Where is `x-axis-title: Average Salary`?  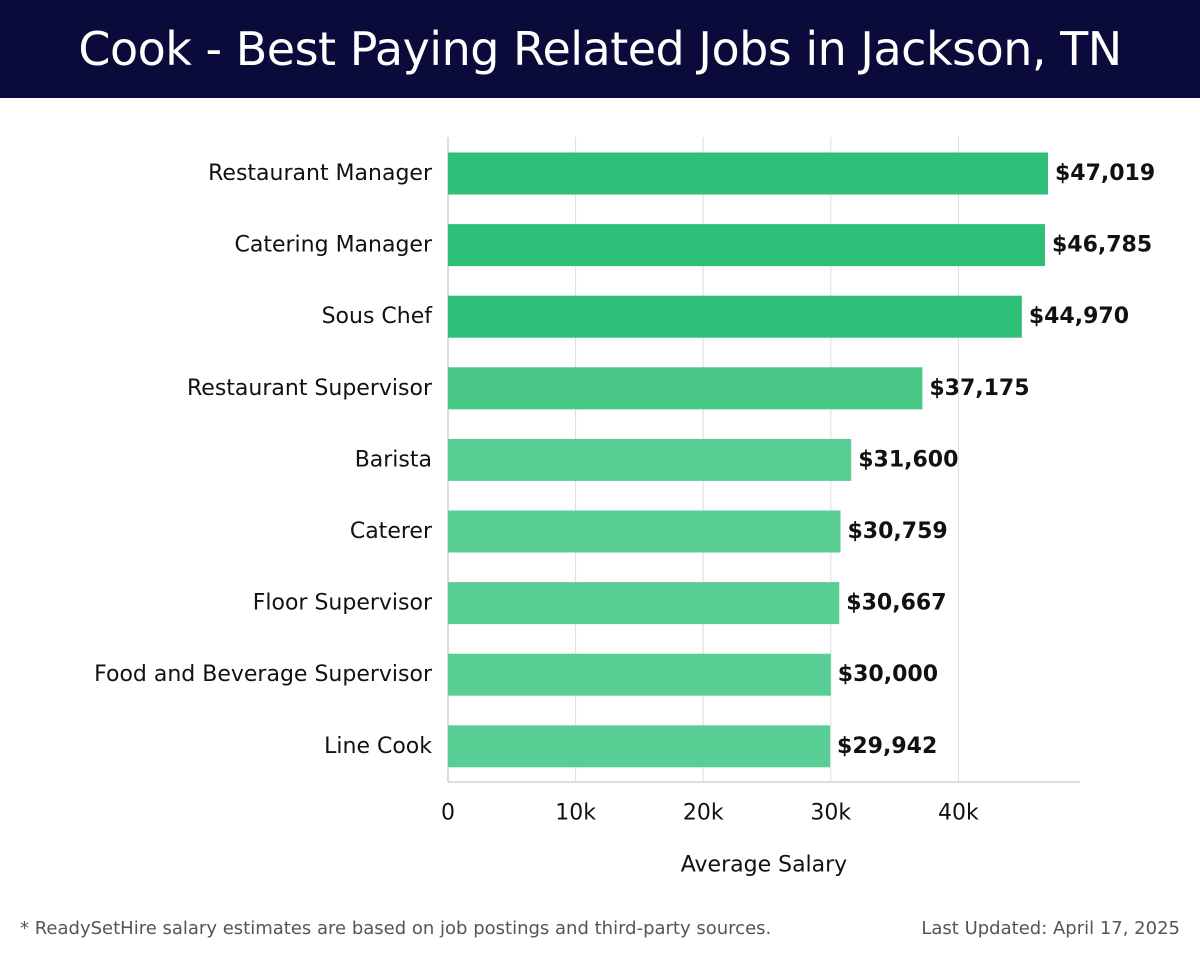 x-axis-title: Average Salary is located at coordinates (764, 865).